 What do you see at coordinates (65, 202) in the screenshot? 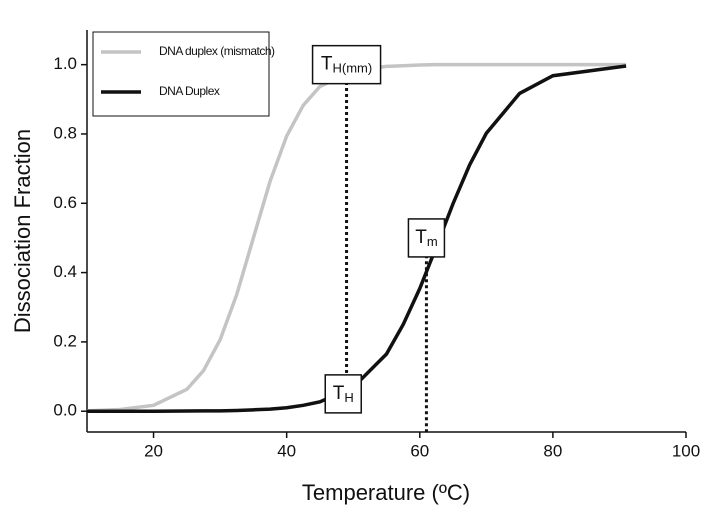
I see `y-tick-label: 0.6` at bounding box center [65, 202].